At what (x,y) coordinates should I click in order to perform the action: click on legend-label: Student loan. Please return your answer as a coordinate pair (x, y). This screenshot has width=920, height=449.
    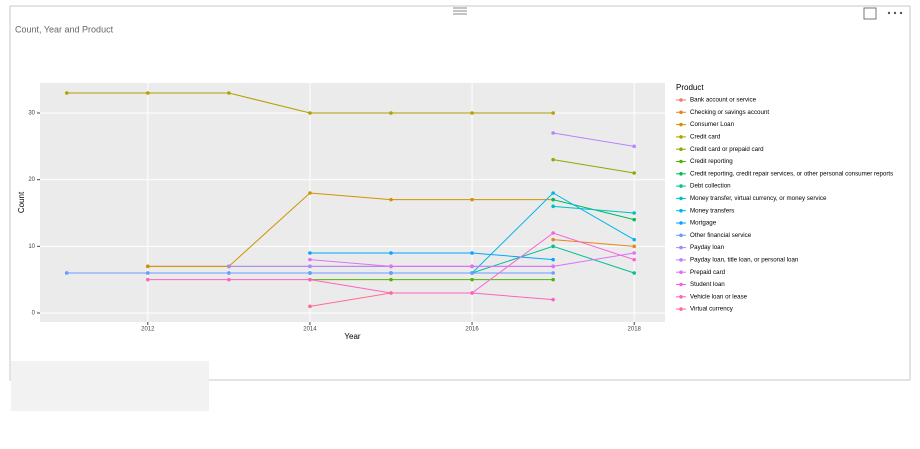
    Looking at the image, I should click on (707, 284).